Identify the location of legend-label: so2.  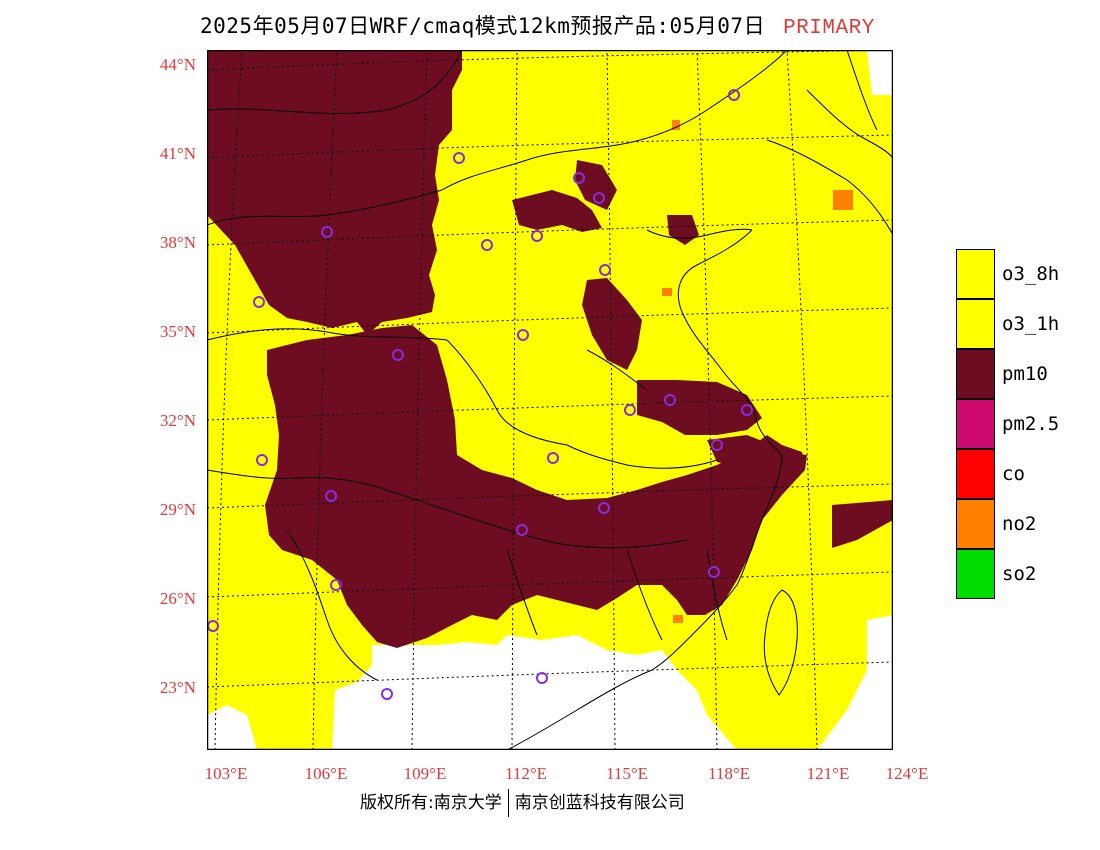
(1019, 574).